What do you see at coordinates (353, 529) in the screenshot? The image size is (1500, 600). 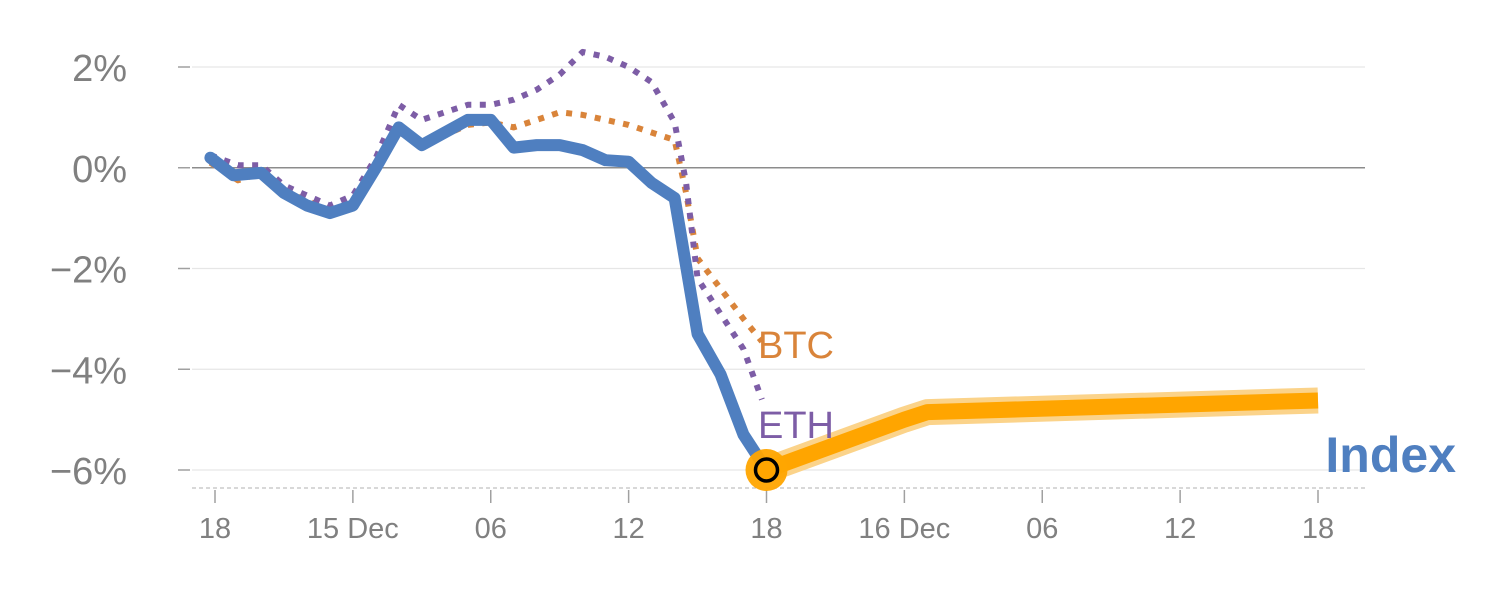 I see `x-tick-label-1: 15 Dec` at bounding box center [353, 529].